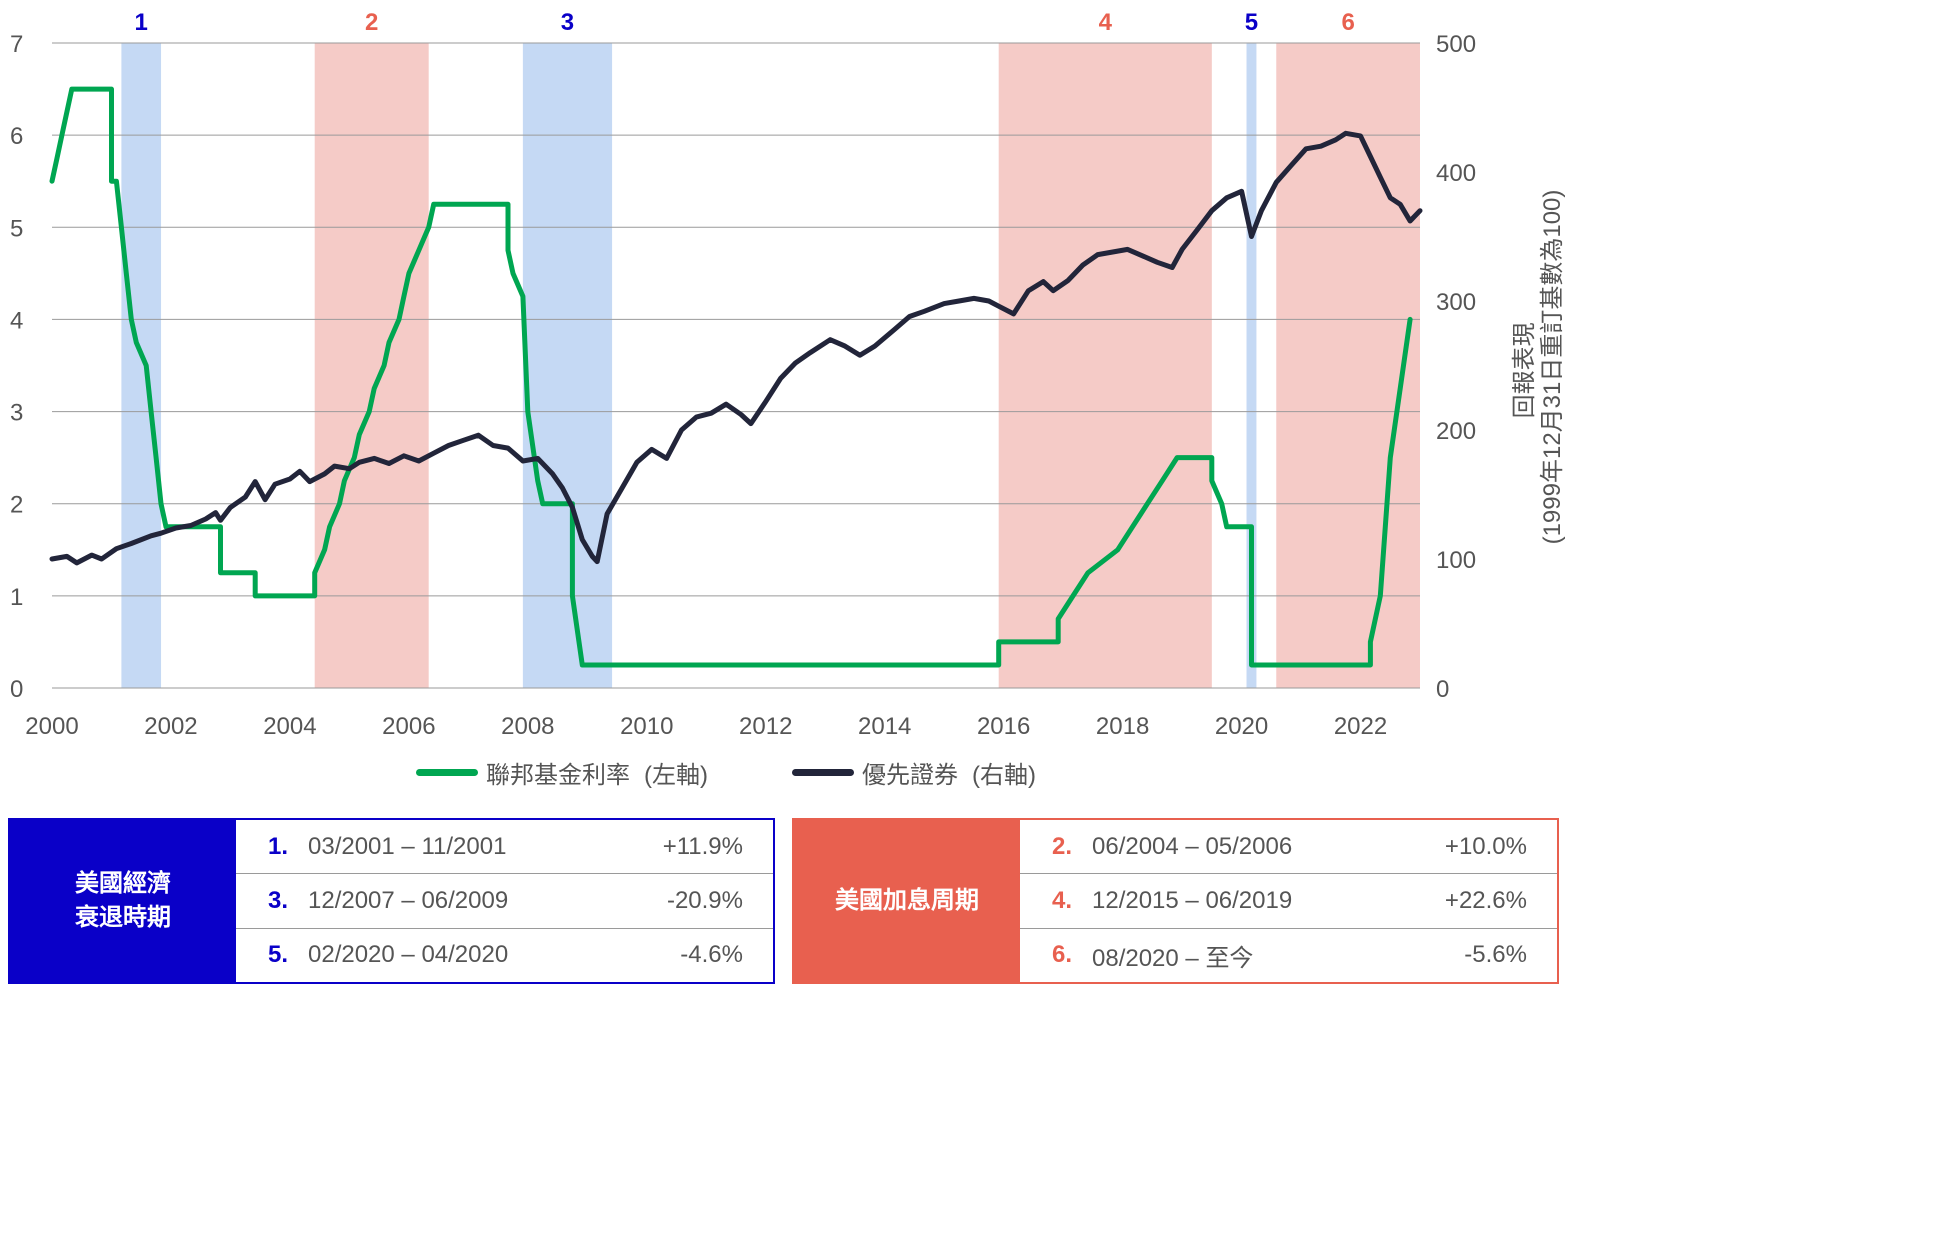 The image size is (1938, 1234). Describe the element at coordinates (1456, 302) in the screenshot. I see `right-y-tick-label: 300` at that location.